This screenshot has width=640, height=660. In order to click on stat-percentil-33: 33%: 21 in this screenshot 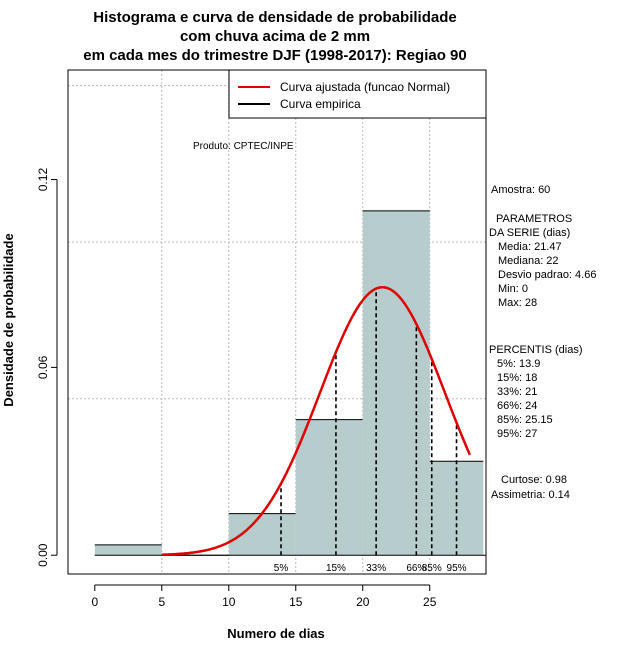, I will do `click(517, 392)`.